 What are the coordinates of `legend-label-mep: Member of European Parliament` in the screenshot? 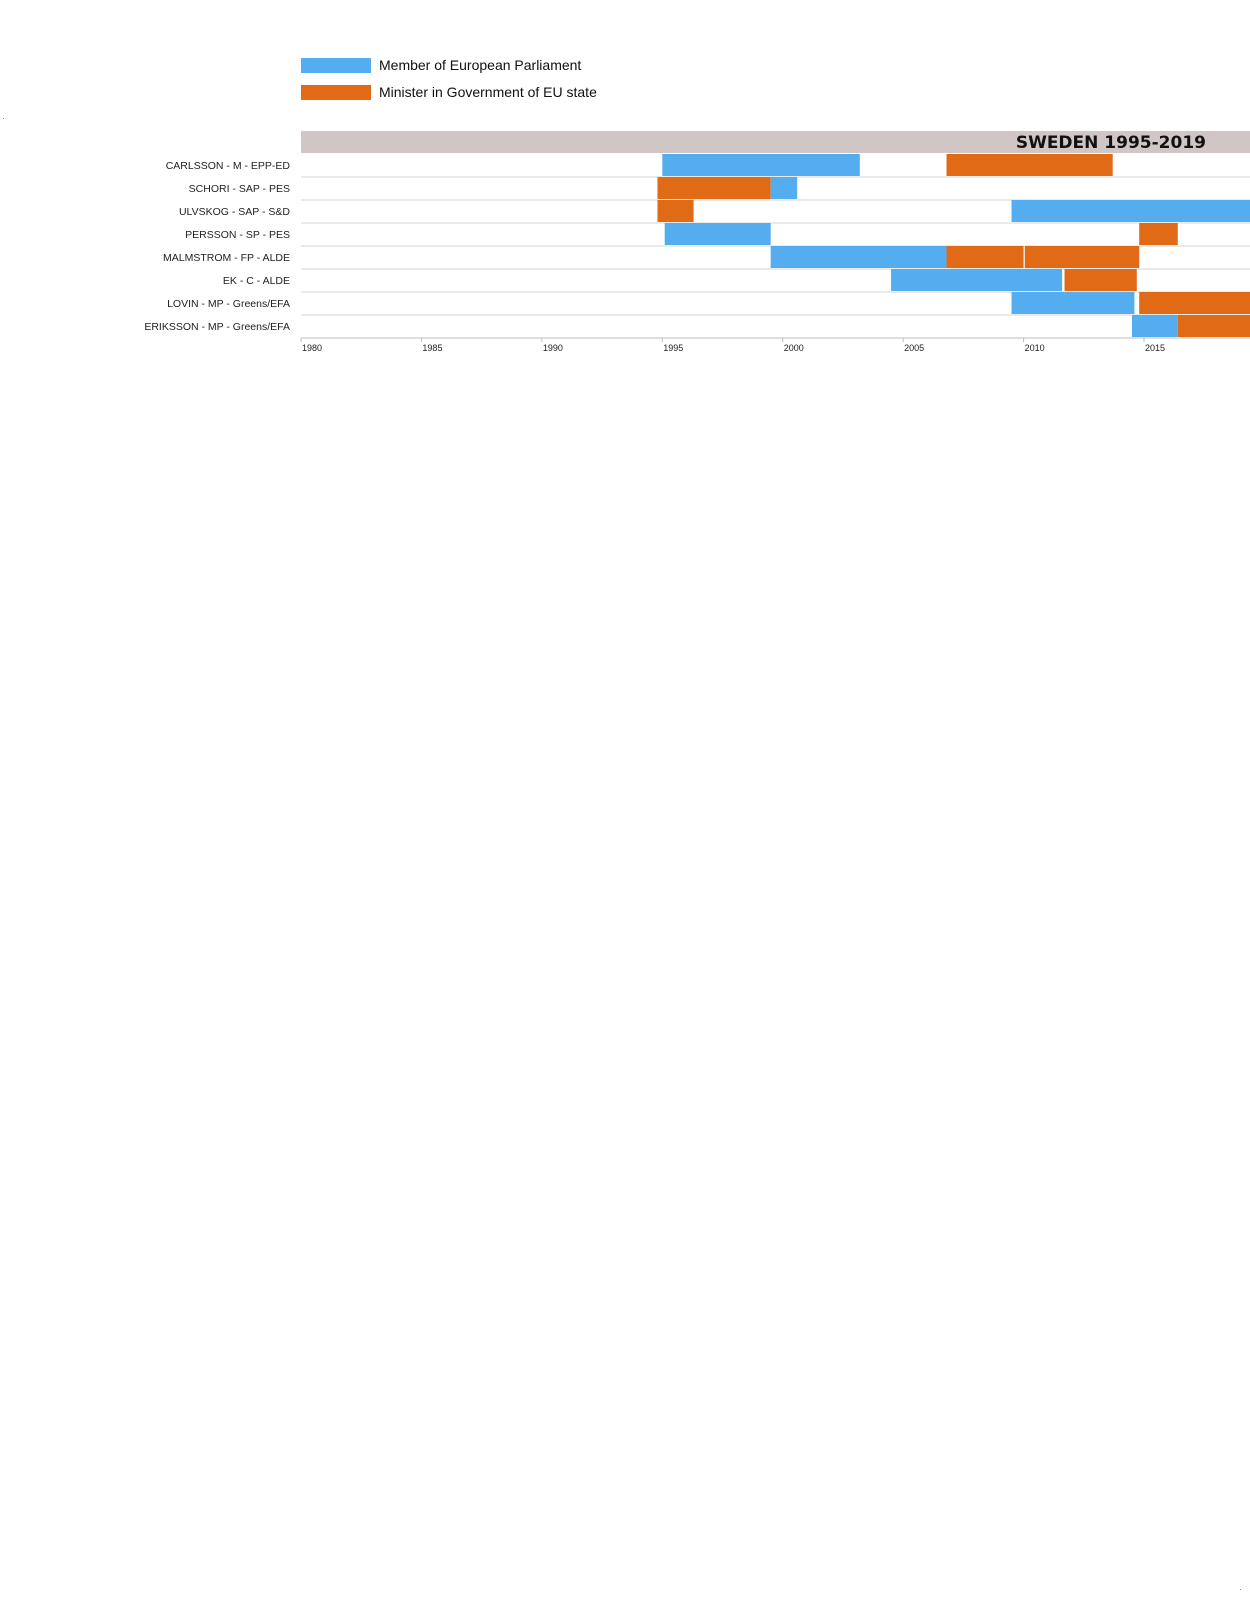 It's located at (480, 65).